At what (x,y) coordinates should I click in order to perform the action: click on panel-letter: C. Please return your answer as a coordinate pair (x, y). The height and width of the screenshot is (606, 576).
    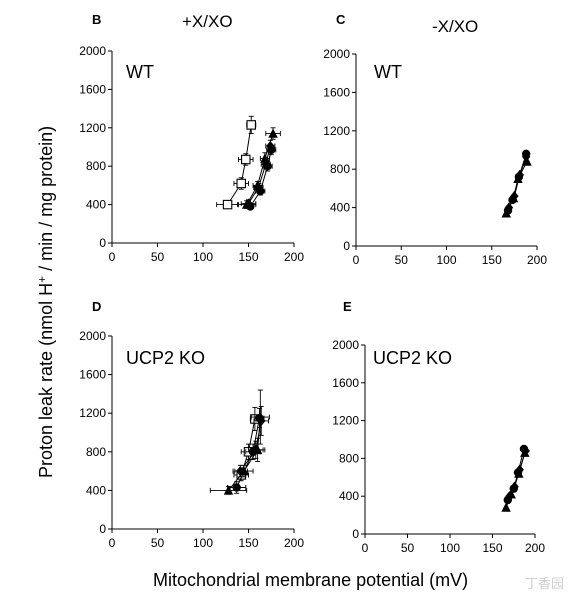
    Looking at the image, I should click on (341, 19).